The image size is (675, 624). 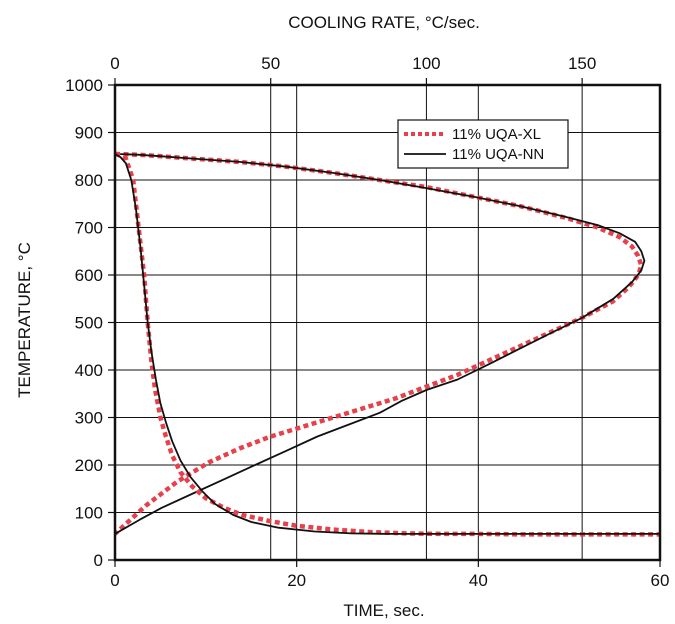 What do you see at coordinates (84, 85) in the screenshot?
I see `y-tick-label: 1000` at bounding box center [84, 85].